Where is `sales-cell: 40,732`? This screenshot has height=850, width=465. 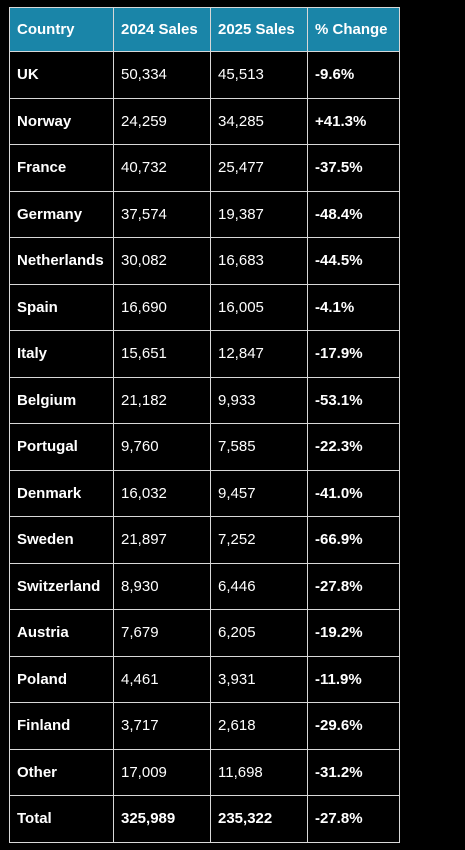 sales-cell: 40,732 is located at coordinates (162, 168).